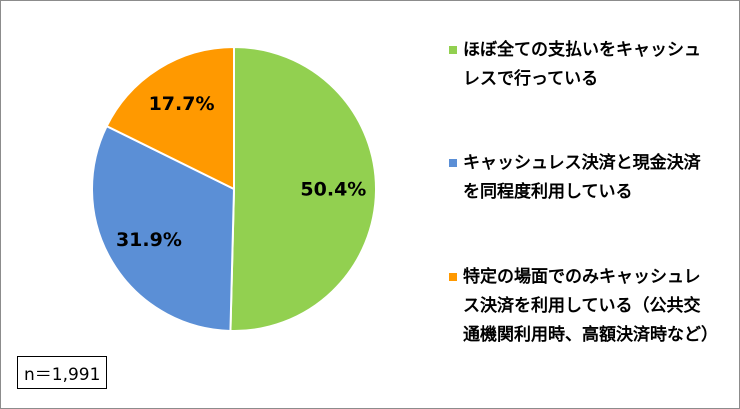  I want to click on data-label: 31.9%, so click(149, 240).